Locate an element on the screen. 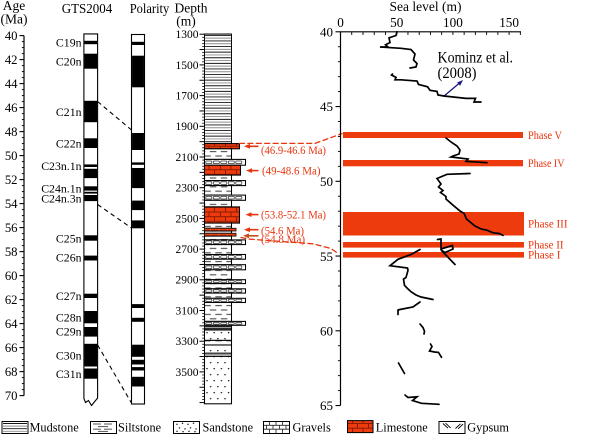 The width and height of the screenshot is (600, 445). svg-text: C21n is located at coordinates (69, 112).